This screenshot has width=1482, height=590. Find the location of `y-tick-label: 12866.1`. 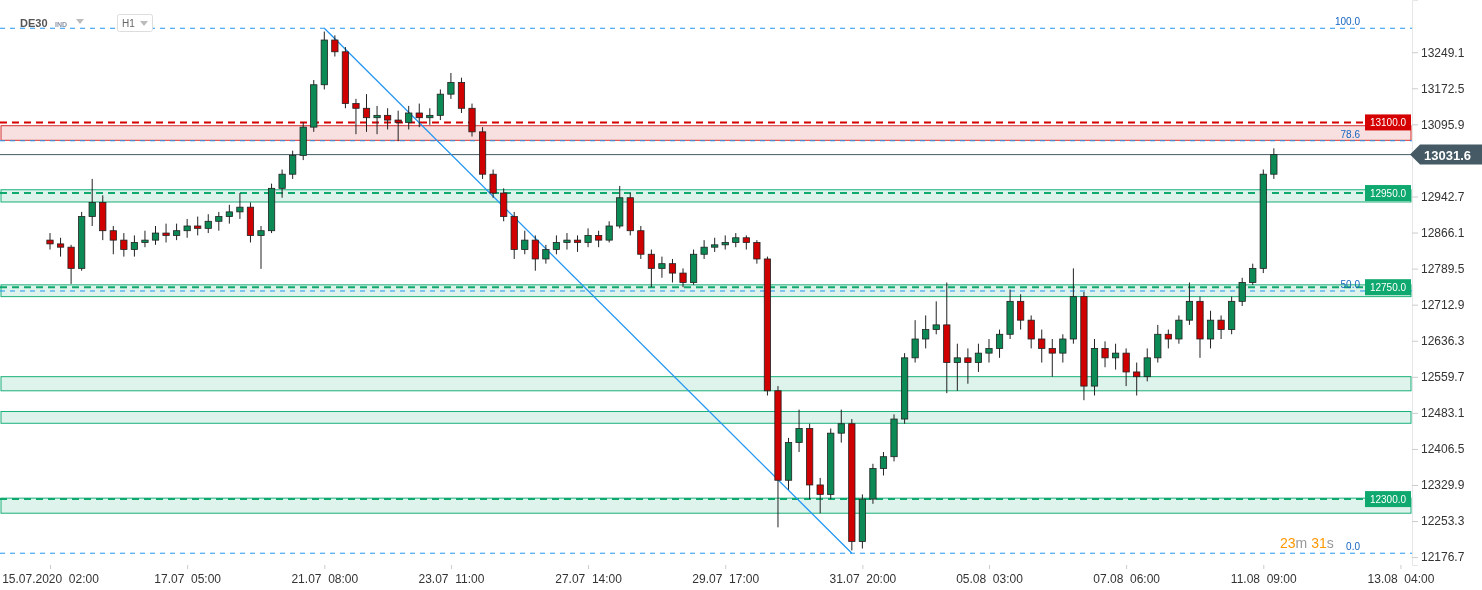

y-tick-label: 12866.1 is located at coordinates (1443, 232).